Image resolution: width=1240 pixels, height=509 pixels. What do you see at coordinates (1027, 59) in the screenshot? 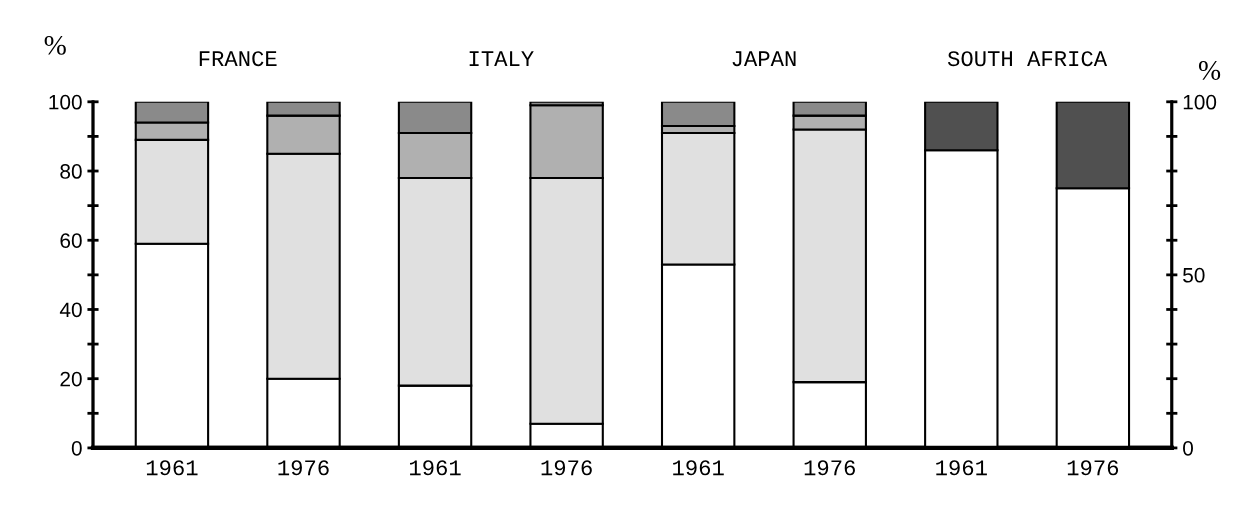
I see `text: SOUTH AFRICA` at bounding box center [1027, 59].